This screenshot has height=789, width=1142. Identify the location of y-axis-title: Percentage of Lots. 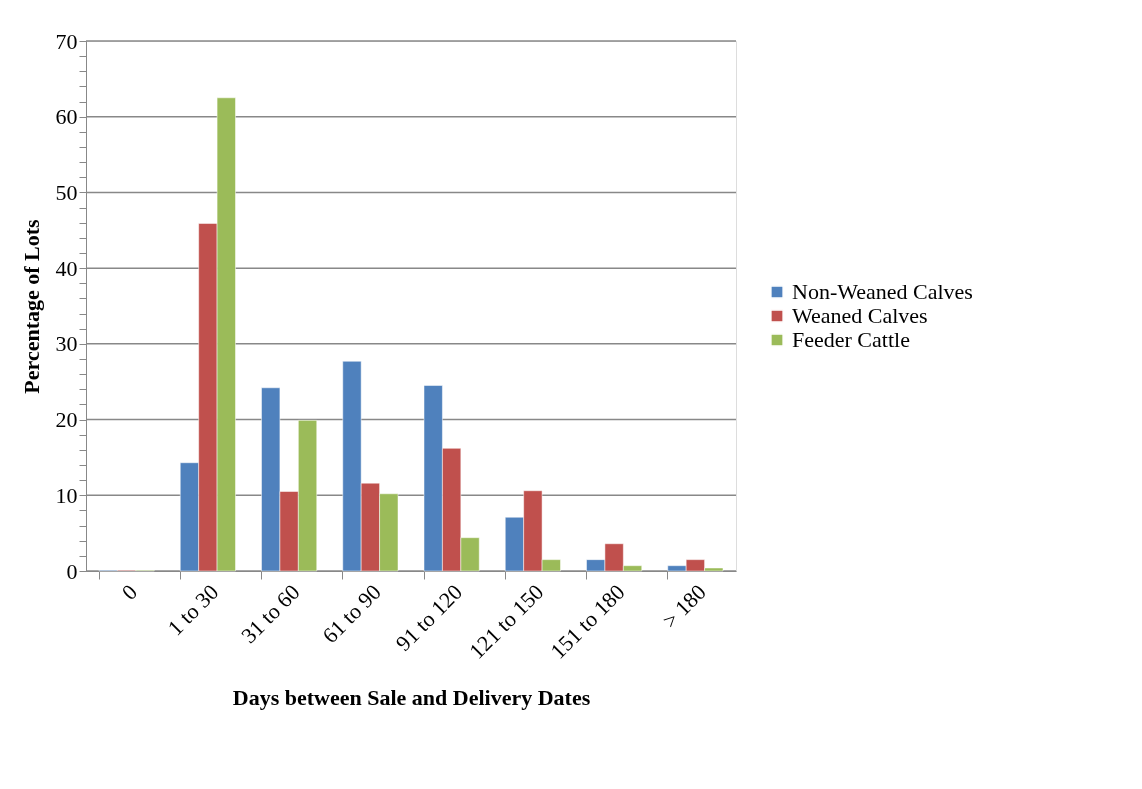
(31, 306).